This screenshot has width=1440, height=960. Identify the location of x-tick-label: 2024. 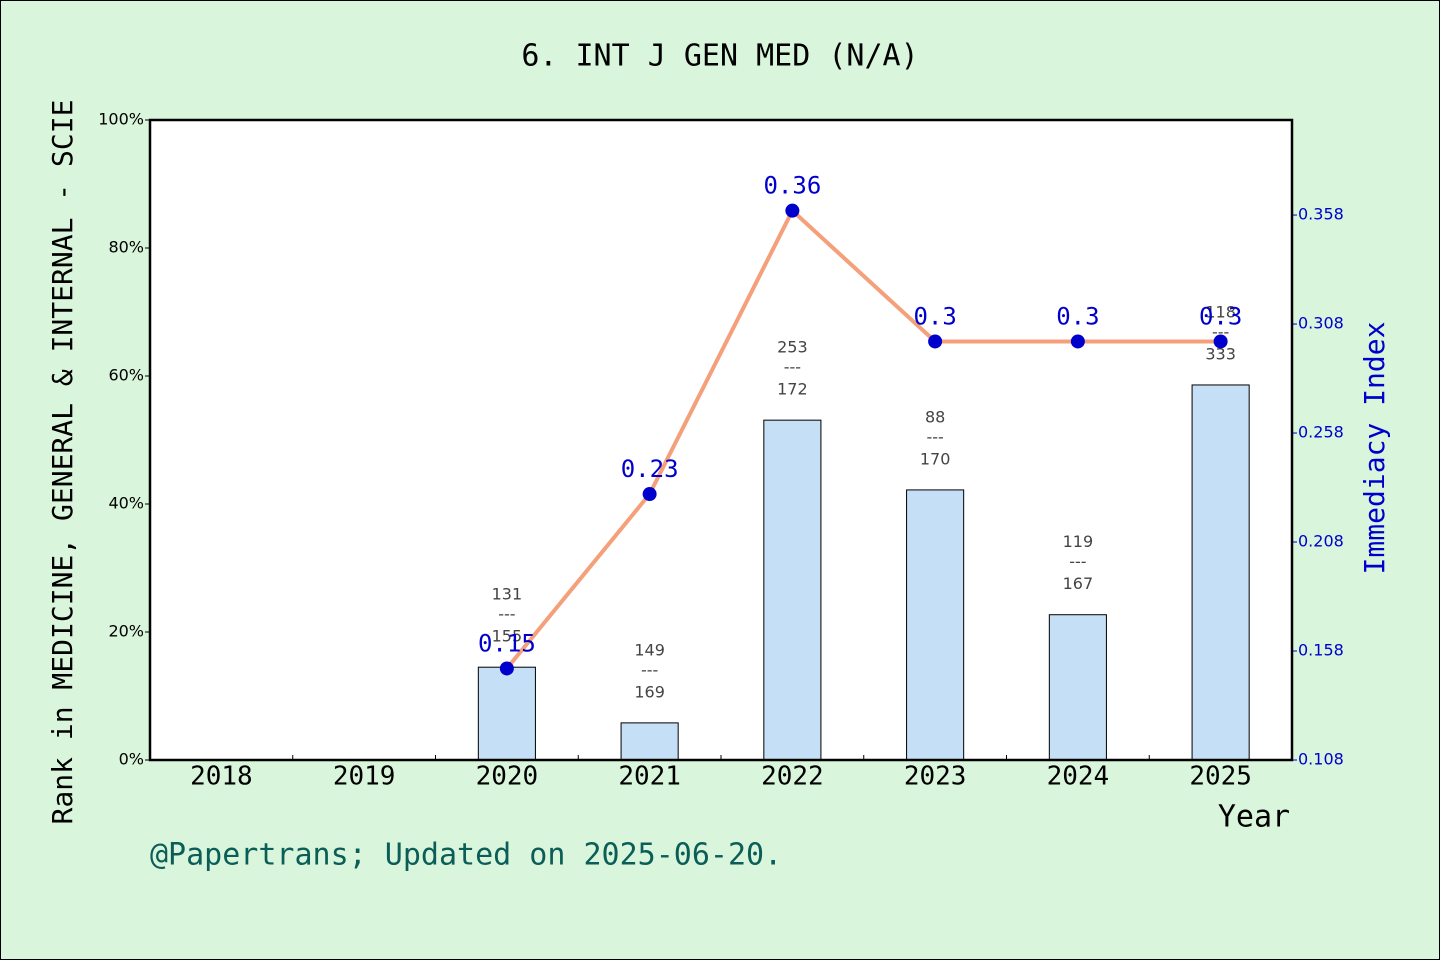
(1078, 777).